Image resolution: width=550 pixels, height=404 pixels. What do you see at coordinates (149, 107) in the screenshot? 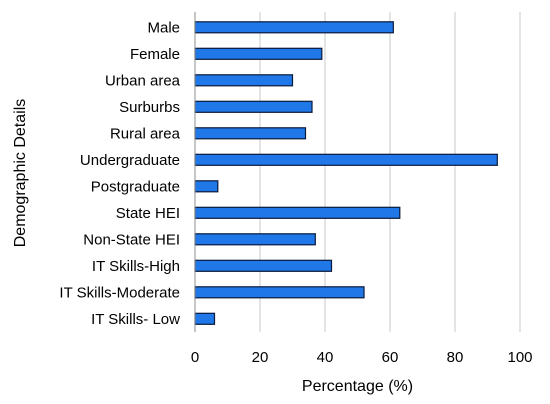
I see `category-label: Surburbs` at bounding box center [149, 107].